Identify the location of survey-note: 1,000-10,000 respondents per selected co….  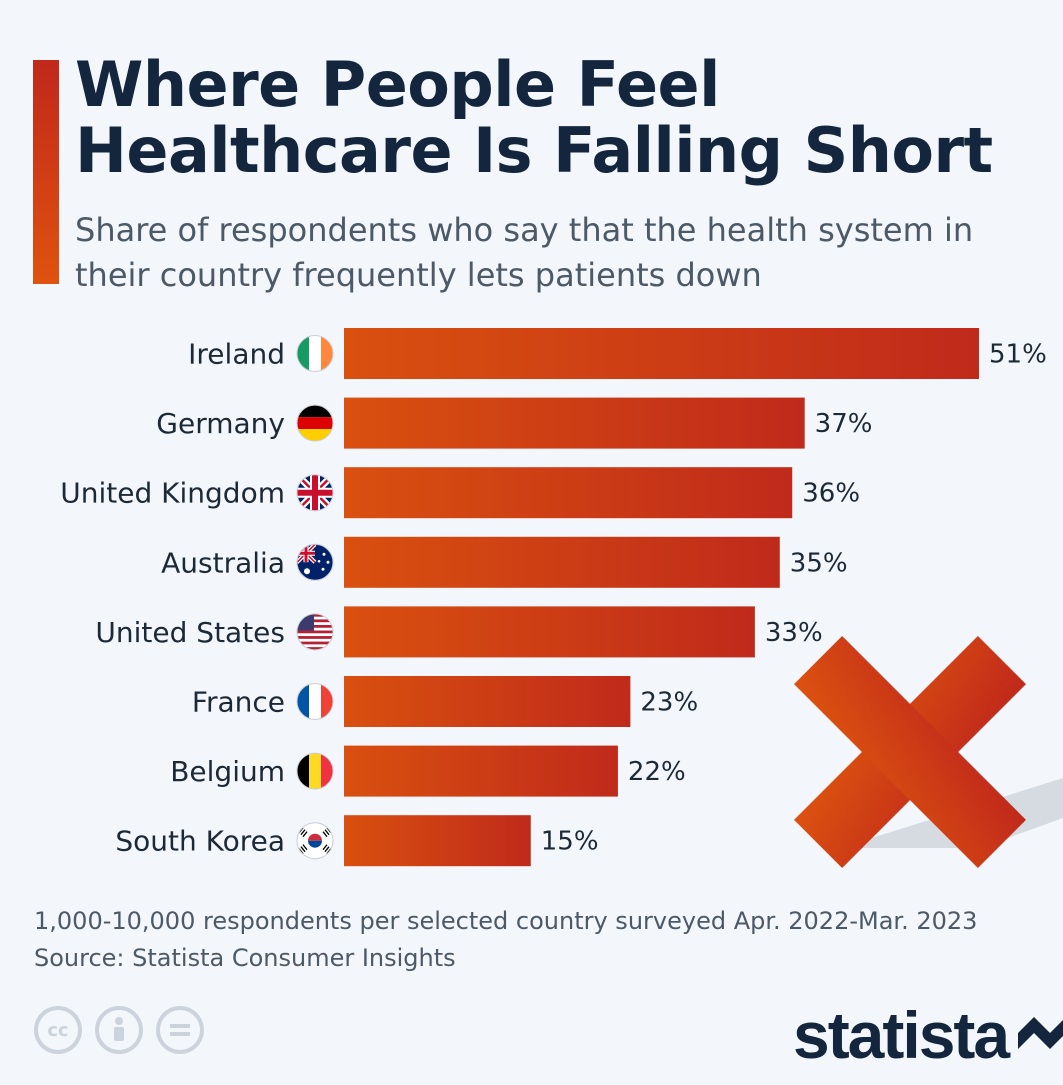
(506, 921).